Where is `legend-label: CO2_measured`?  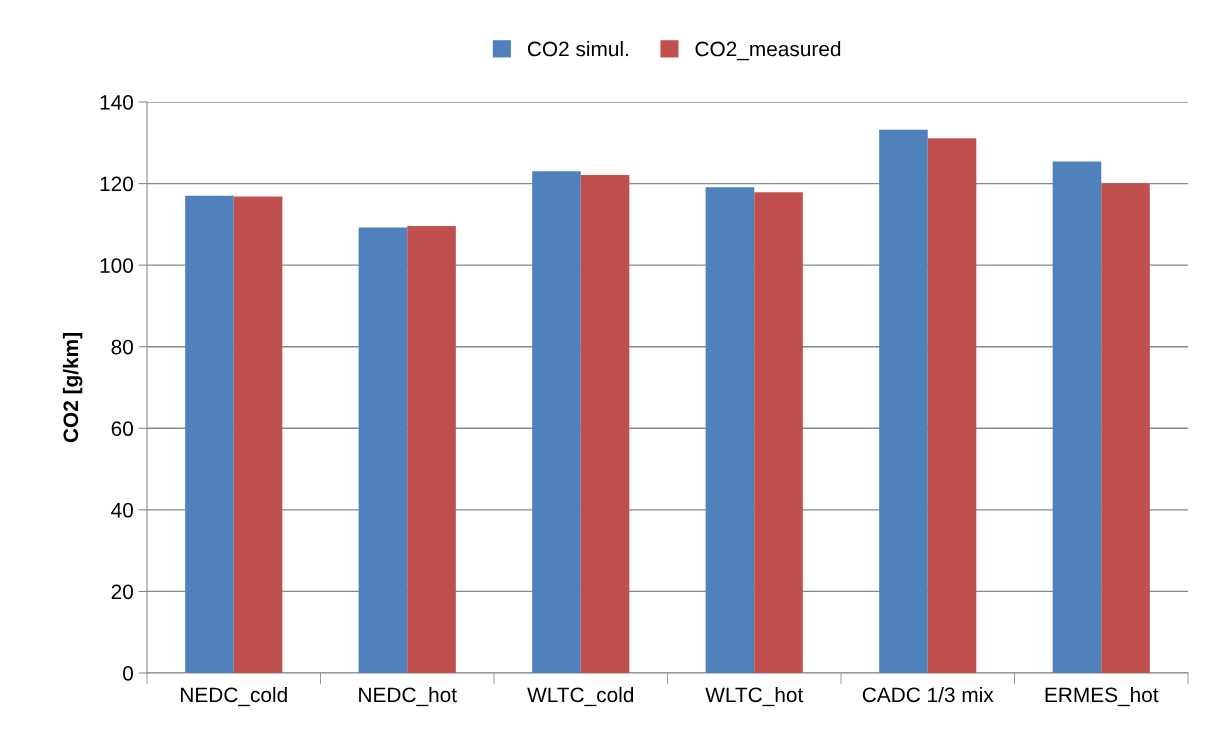 legend-label: CO2_measured is located at coordinates (768, 50).